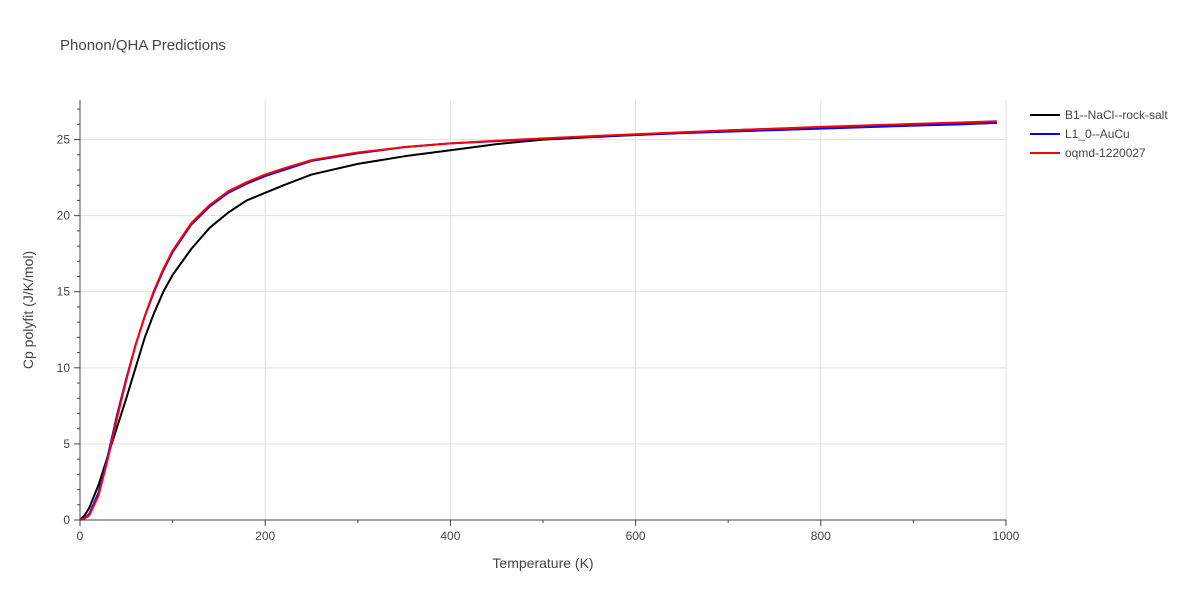 This screenshot has width=1200, height=605. Describe the element at coordinates (64, 216) in the screenshot. I see `y-tick-label: 20` at that location.